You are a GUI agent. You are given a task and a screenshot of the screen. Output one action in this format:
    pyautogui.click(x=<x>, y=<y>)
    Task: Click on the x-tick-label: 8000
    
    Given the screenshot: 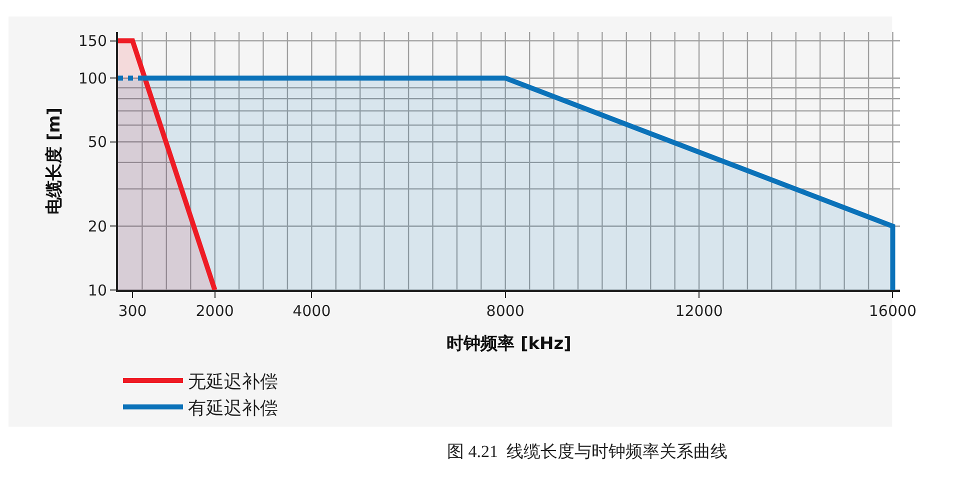 What is the action you would take?
    pyautogui.click(x=505, y=311)
    